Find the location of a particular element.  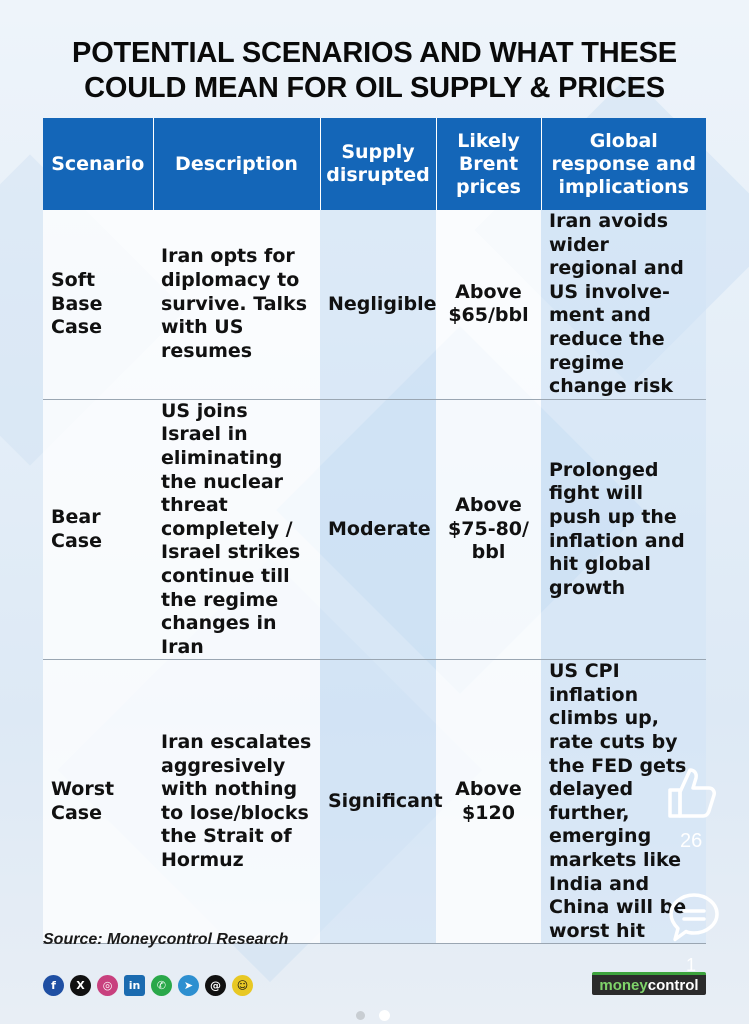

price-cell: Above $120 is located at coordinates (488, 802).